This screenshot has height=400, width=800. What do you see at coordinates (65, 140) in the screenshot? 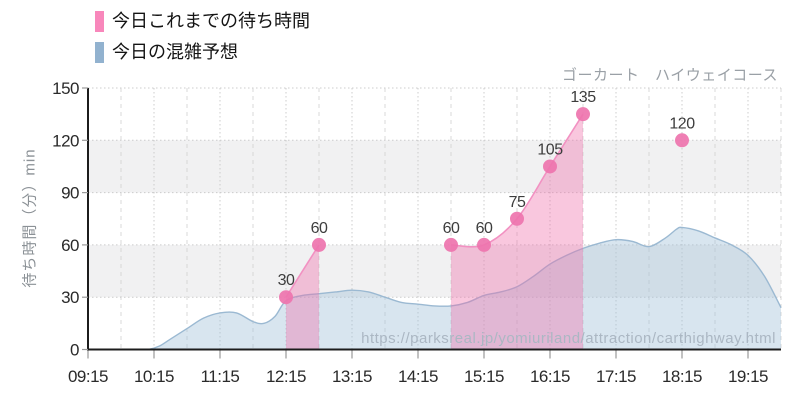
I see `y-tick-label: 120` at bounding box center [65, 140].